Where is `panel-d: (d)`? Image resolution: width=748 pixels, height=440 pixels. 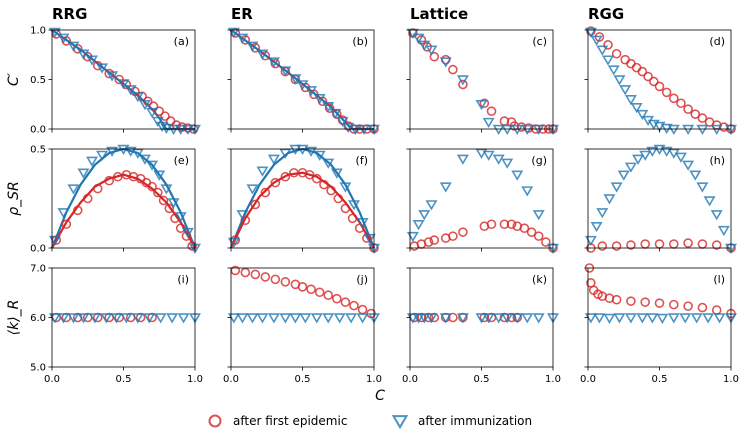 panel-d: (d) is located at coordinates (660, 80).